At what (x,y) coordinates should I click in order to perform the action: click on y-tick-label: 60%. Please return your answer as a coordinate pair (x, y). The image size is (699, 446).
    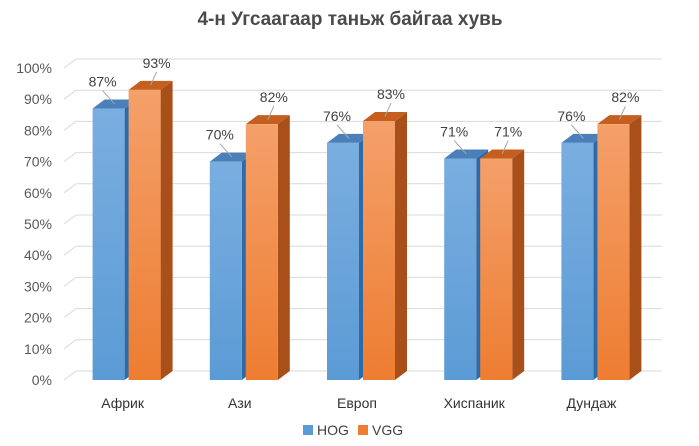
    Looking at the image, I should click on (38, 193).